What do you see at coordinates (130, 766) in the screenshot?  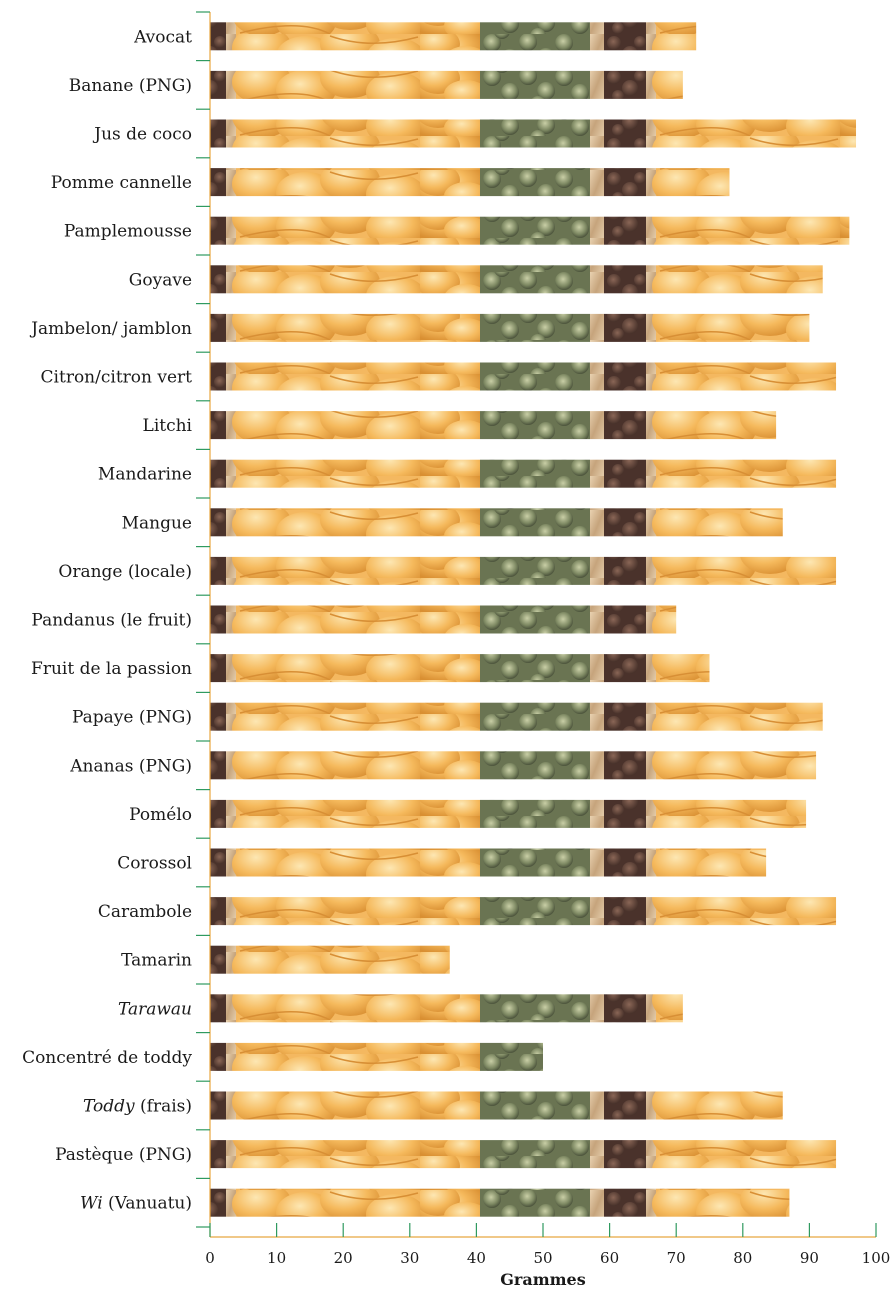 I see `category-label: Ananas (PNG)` at bounding box center [130, 766].